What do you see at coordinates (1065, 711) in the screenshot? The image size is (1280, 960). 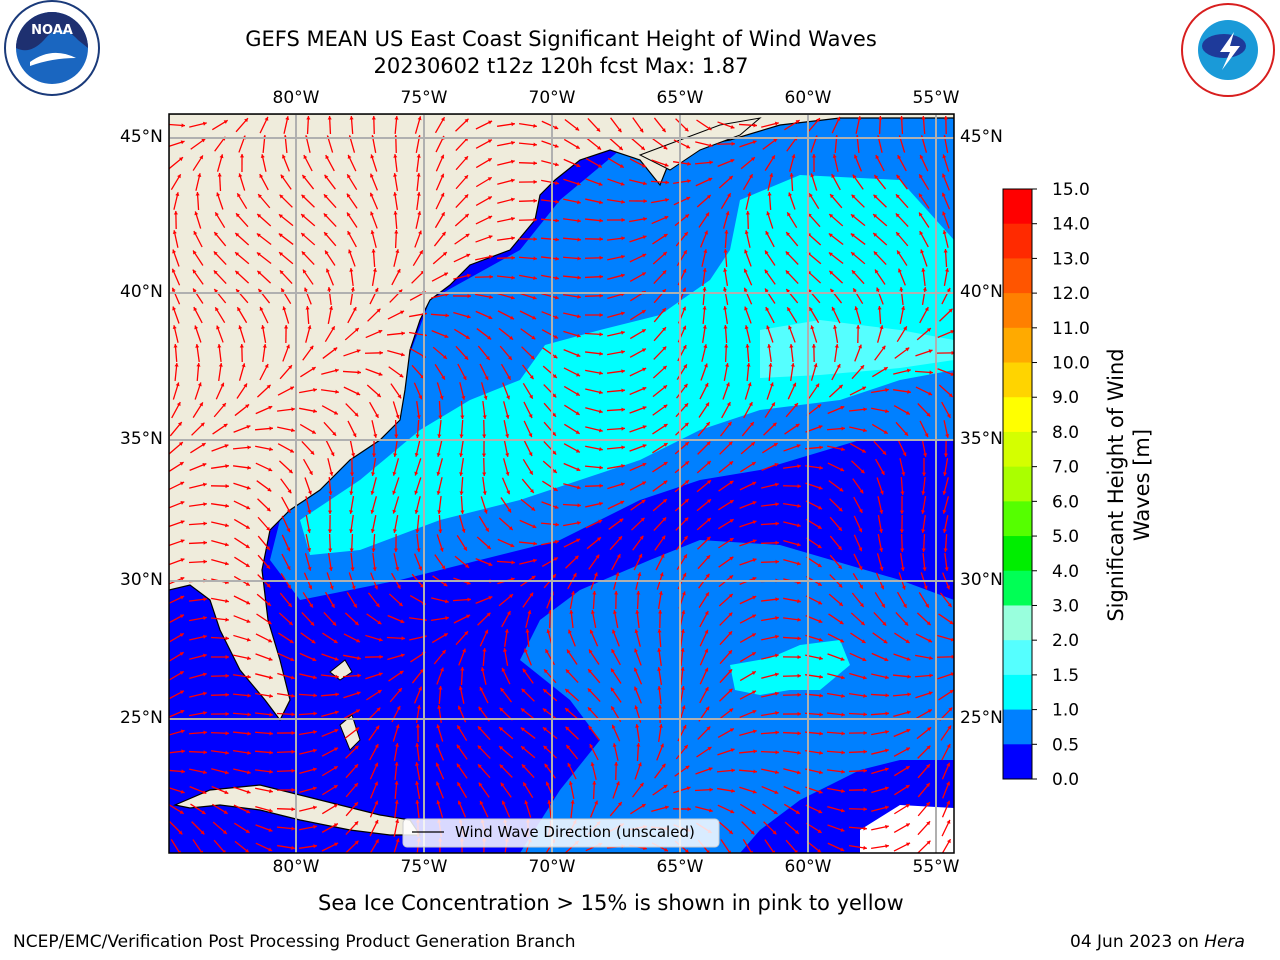 I see `colorbar-tick-label: 1.0` at bounding box center [1065, 711].